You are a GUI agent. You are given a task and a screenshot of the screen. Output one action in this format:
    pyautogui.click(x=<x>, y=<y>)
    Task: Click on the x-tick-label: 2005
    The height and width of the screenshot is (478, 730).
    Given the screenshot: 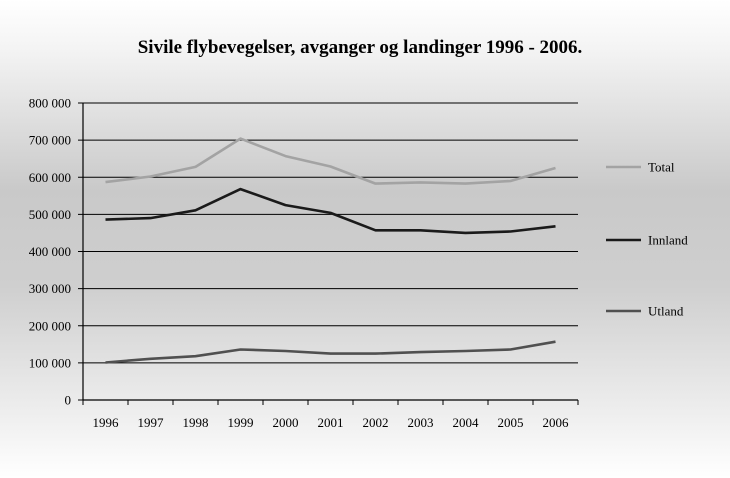 What is the action you would take?
    pyautogui.click(x=511, y=422)
    